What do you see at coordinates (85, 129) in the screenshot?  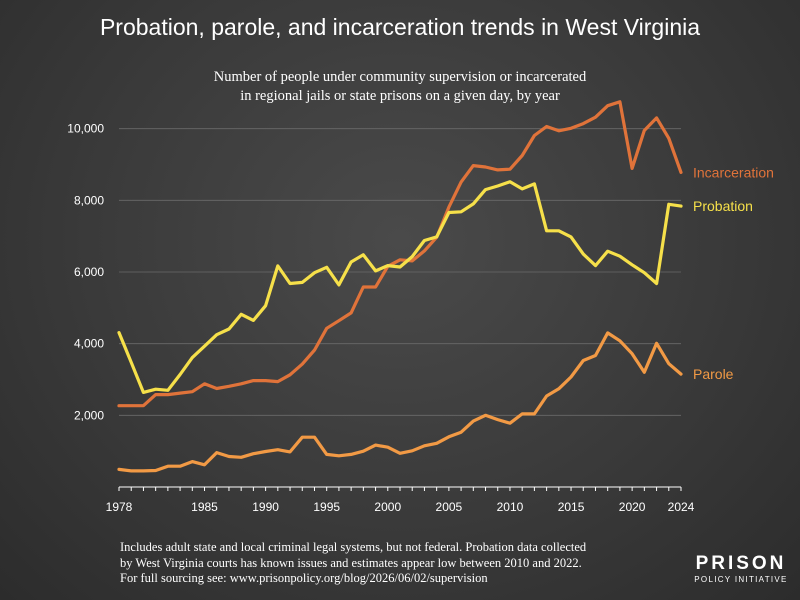 I see `y-tick-label: 10,000` at bounding box center [85, 129].